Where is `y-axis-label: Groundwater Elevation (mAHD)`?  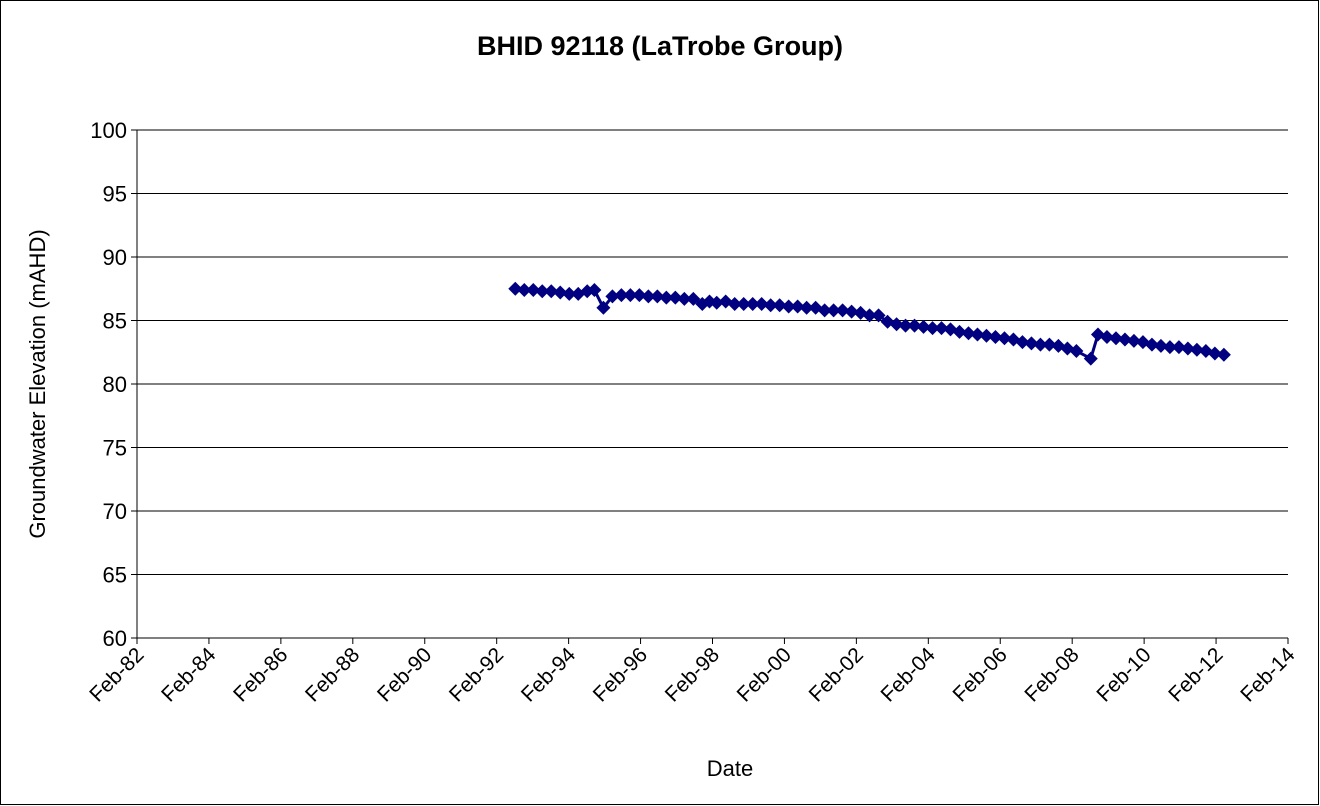
y-axis-label: Groundwater Elevation (mAHD) is located at coordinates (37, 383).